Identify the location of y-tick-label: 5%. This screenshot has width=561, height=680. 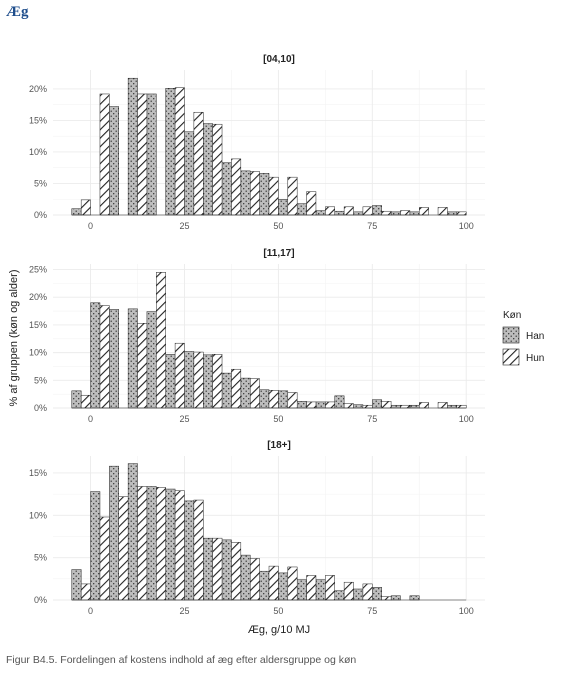
(40, 380).